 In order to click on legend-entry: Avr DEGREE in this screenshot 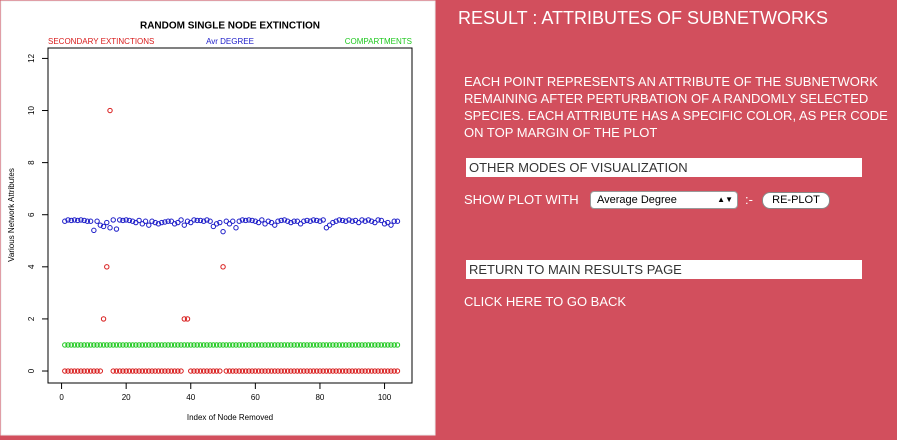, I will do `click(230, 41)`.